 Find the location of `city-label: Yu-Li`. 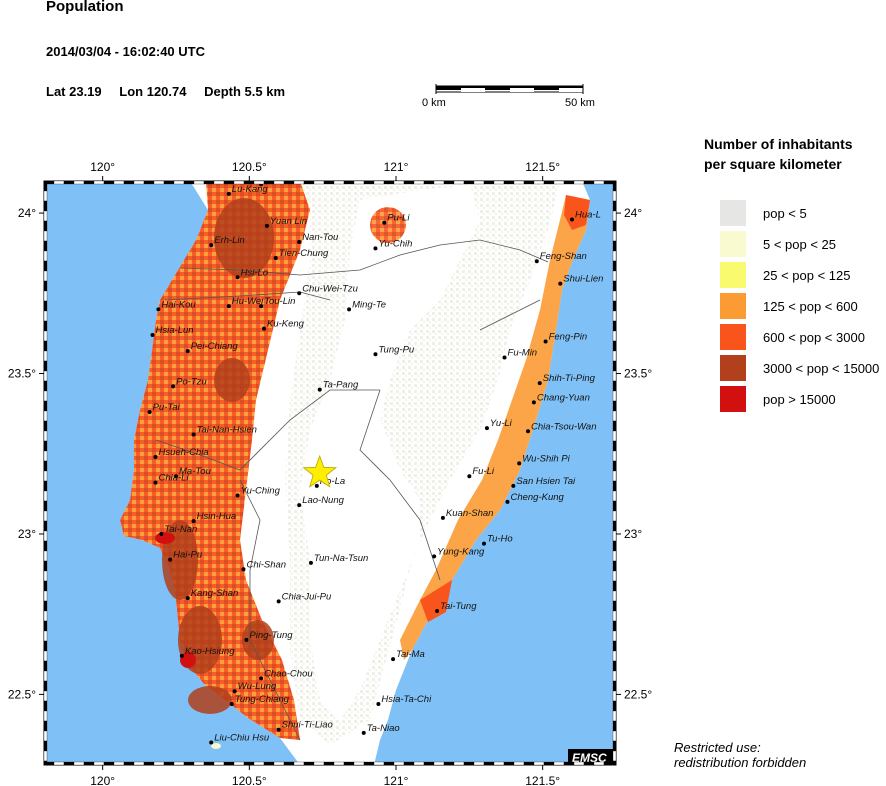

city-label: Yu-Li is located at coordinates (501, 423).